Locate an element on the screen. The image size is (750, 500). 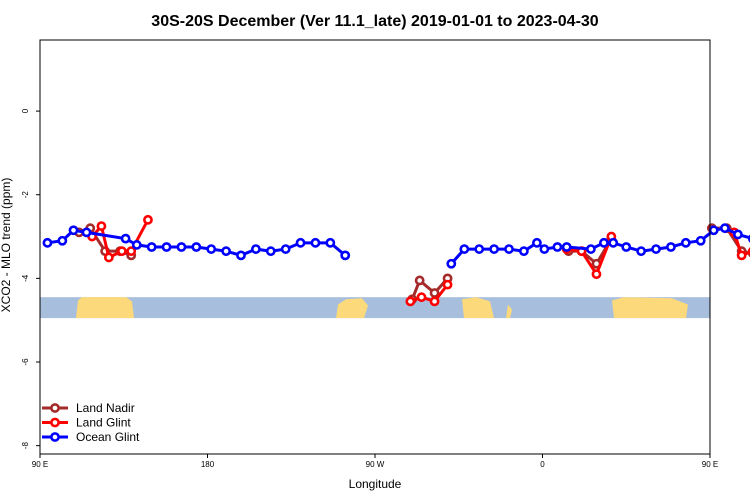
y-tick-label: -6 is located at coordinates (25, 362).